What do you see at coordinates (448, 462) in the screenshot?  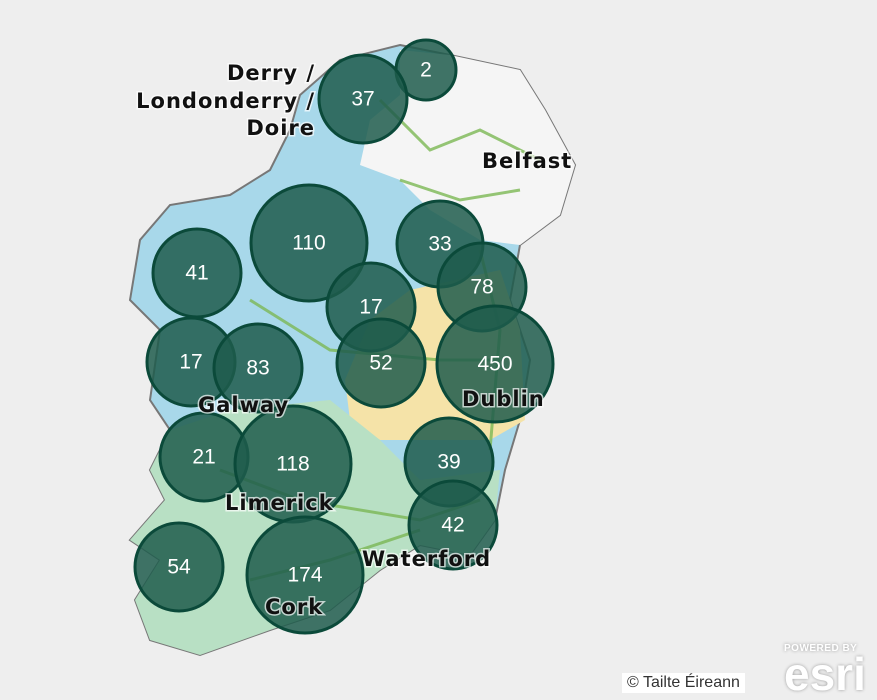 I see `cluster-count: 39` at bounding box center [448, 462].